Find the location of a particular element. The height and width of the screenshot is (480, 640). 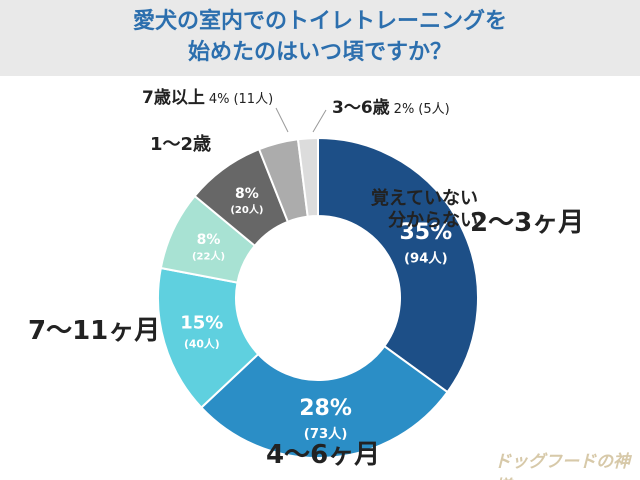

category-text: 7歳以上 is located at coordinates (173, 98).